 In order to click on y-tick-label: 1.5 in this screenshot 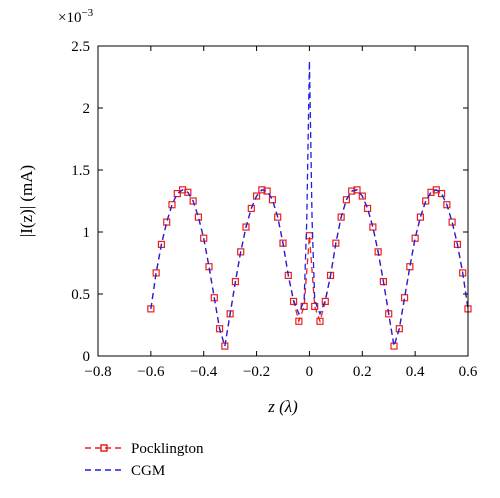, I will do `click(80, 171)`.